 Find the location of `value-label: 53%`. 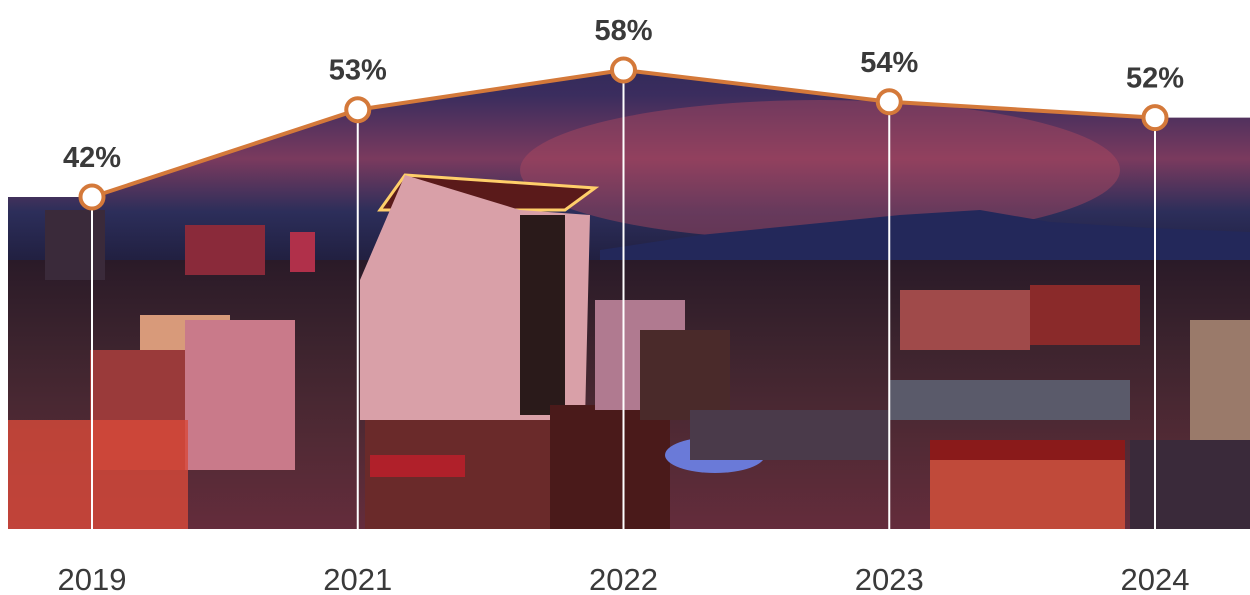

value-label: 53% is located at coordinates (358, 71).